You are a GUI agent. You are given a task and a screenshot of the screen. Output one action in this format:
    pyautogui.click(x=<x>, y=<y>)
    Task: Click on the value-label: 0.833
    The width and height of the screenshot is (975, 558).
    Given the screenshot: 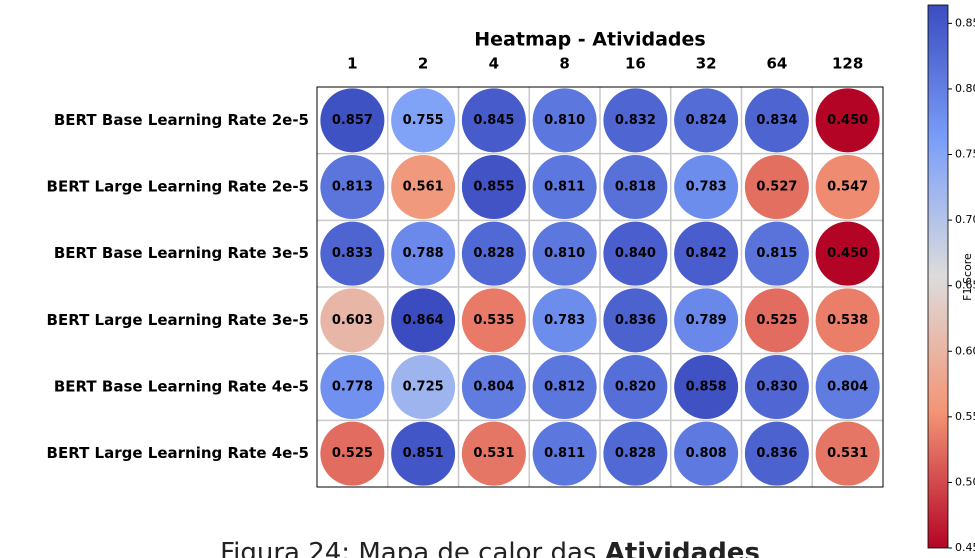 What is the action you would take?
    pyautogui.click(x=352, y=253)
    